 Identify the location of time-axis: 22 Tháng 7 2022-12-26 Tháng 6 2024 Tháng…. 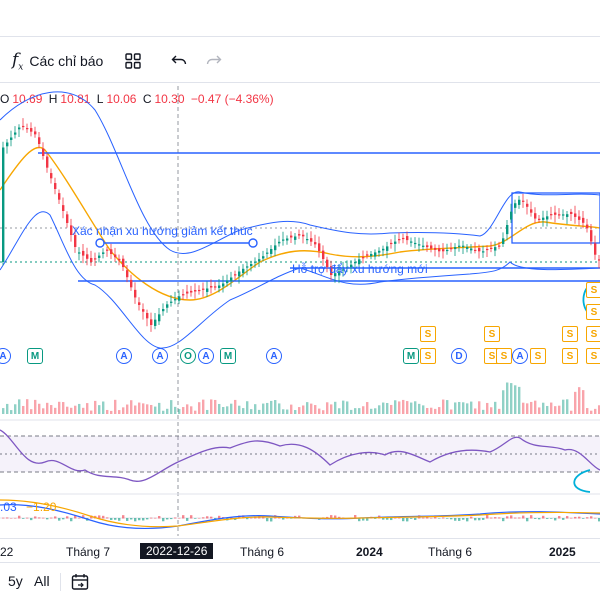
(300, 549).